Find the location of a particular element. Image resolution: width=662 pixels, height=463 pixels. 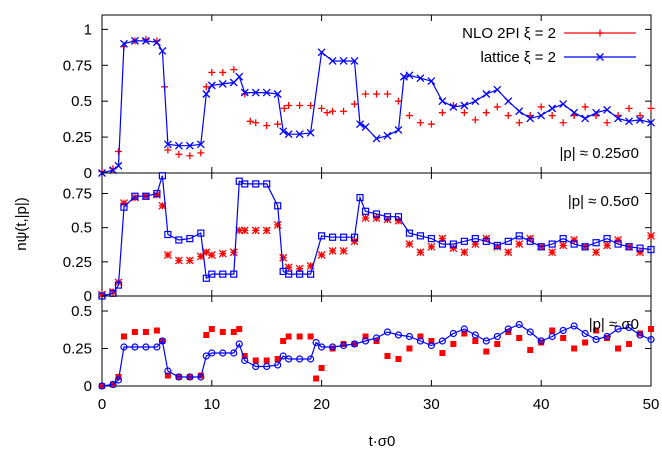

x-axis: 0 10 20 30 40 50 is located at coordinates (379, 404).